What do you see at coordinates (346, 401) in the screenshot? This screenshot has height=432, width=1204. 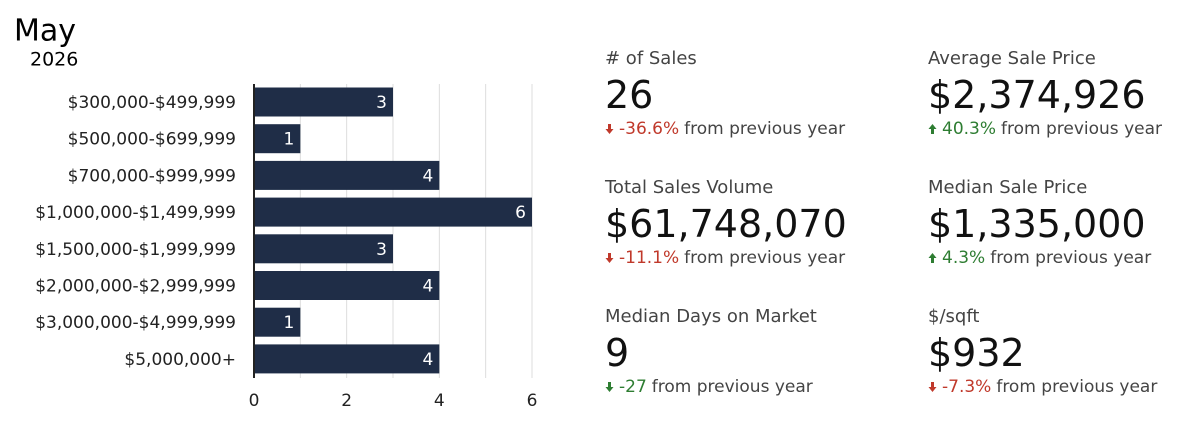 I see `x-tick-label: 2` at bounding box center [346, 401].